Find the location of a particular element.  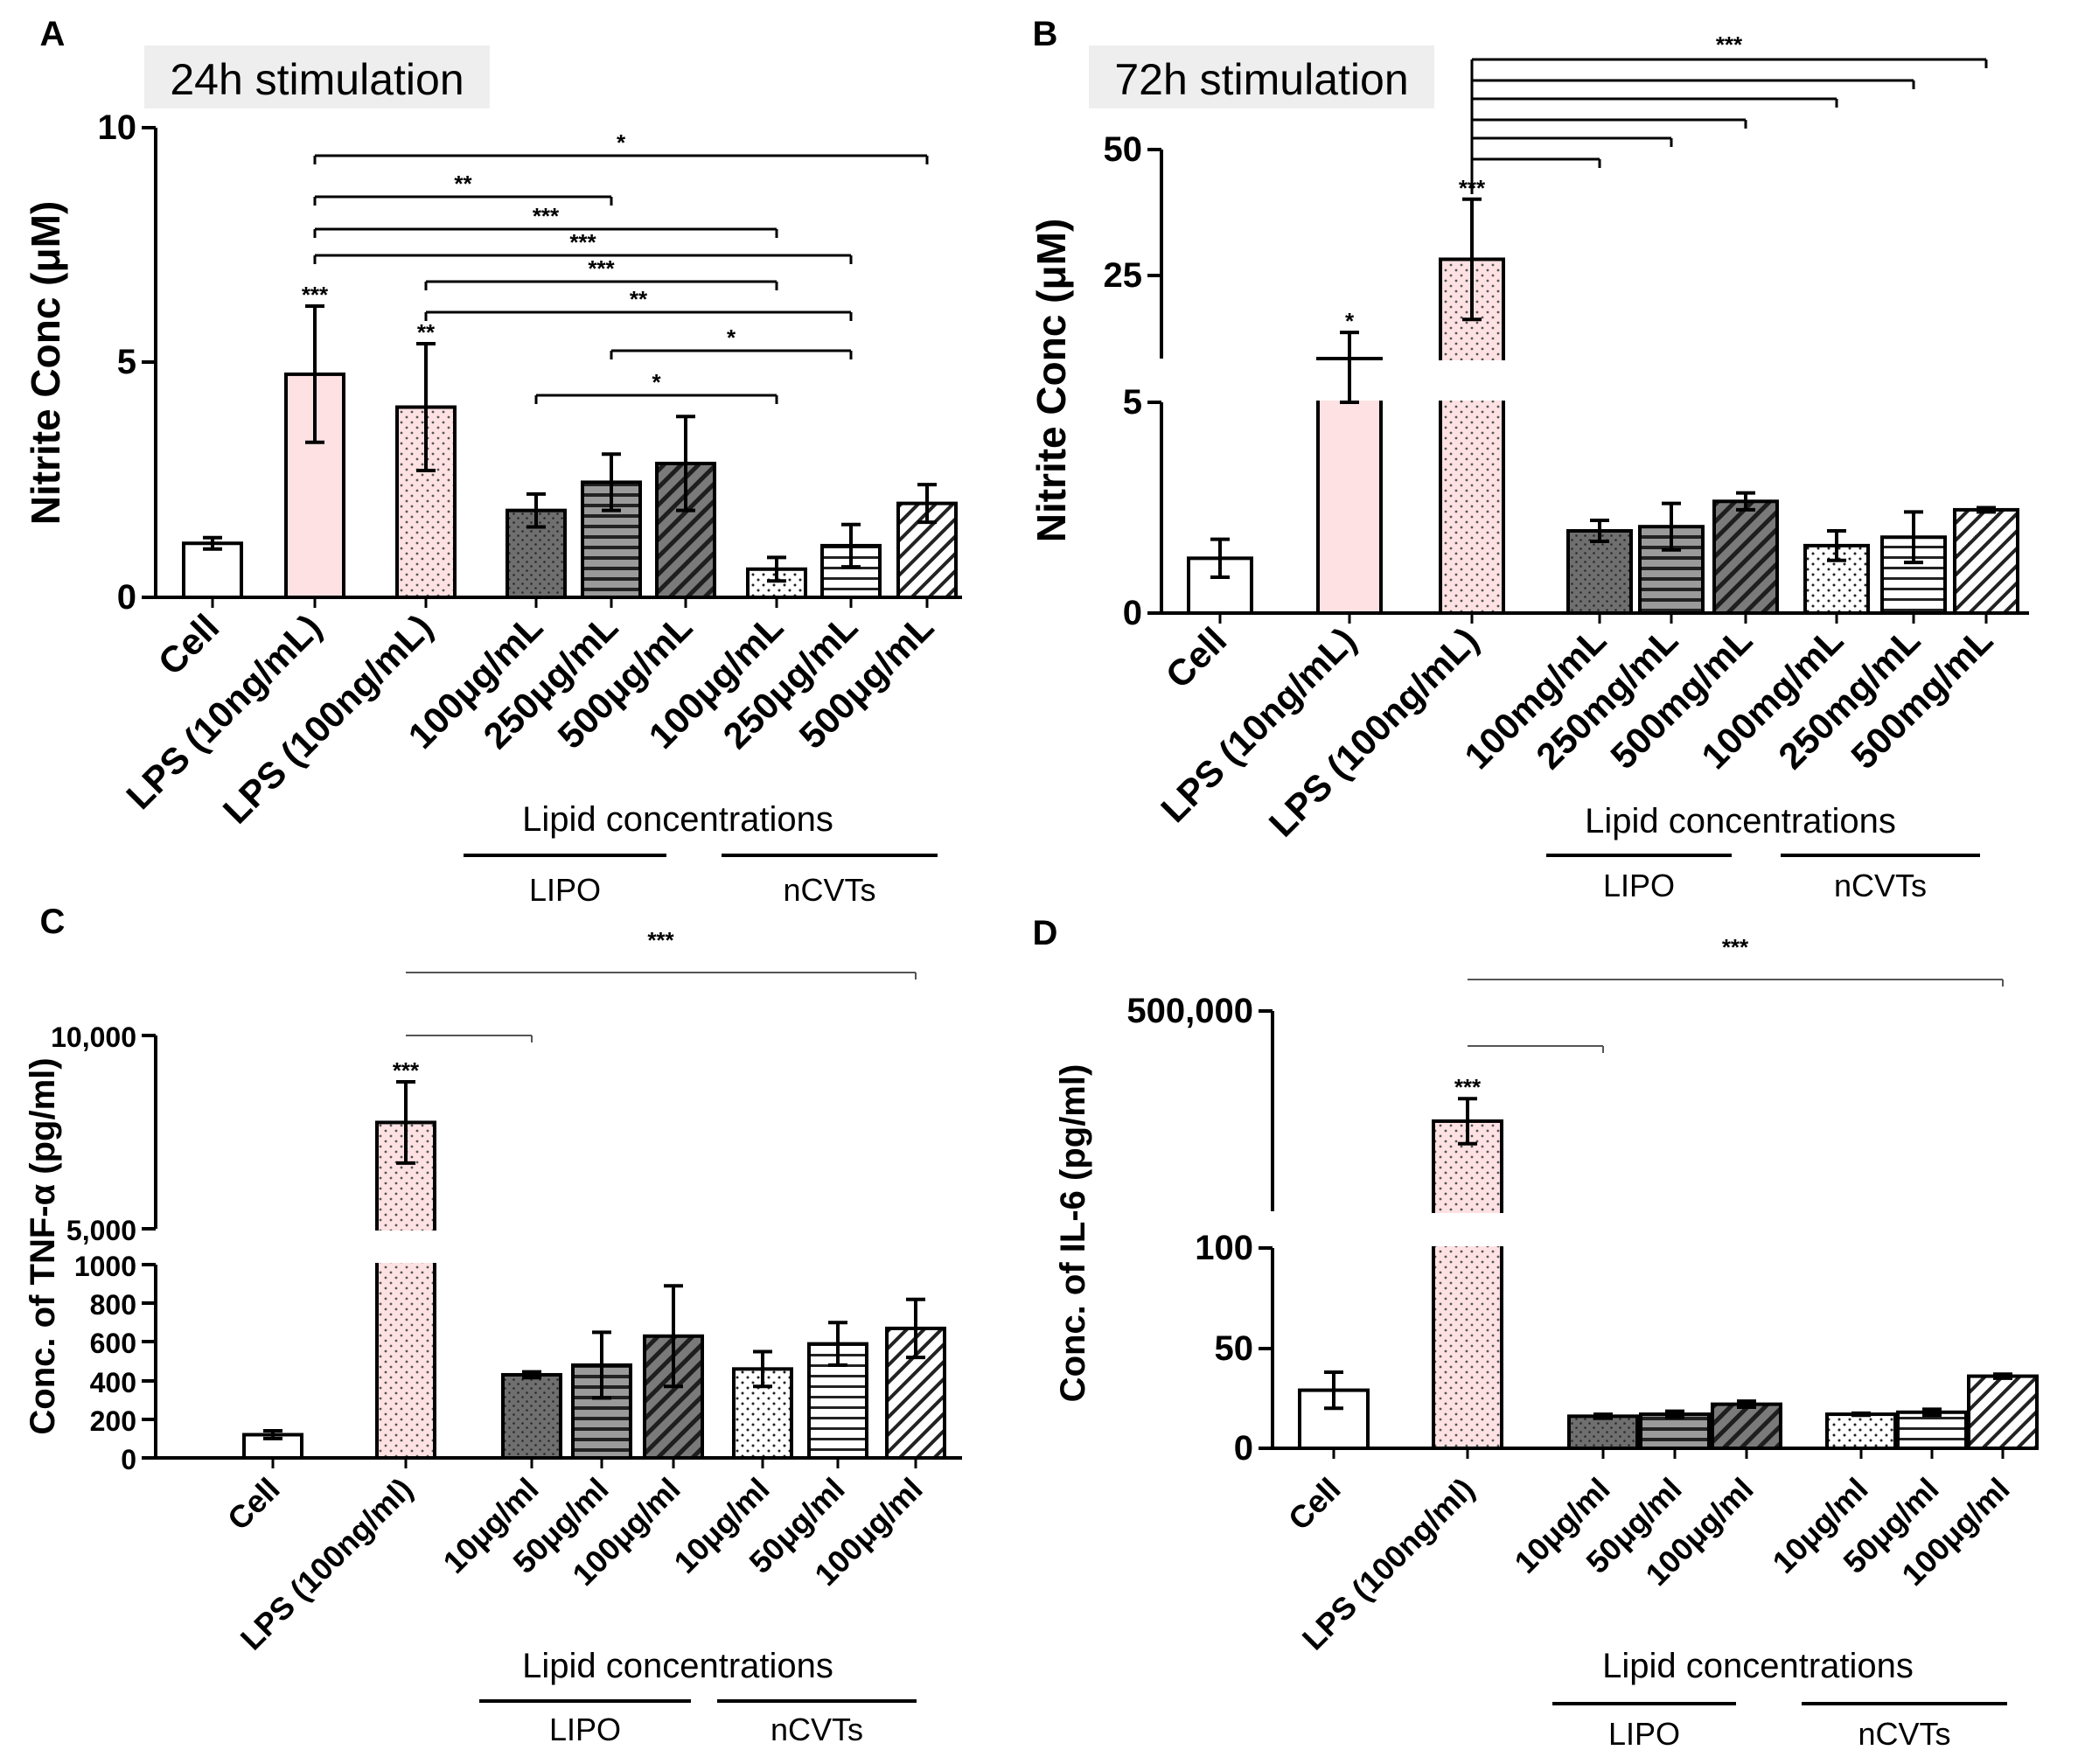

y-axis-label: Conc. of IL-6 (pg/ml) is located at coordinates (1073, 1233).